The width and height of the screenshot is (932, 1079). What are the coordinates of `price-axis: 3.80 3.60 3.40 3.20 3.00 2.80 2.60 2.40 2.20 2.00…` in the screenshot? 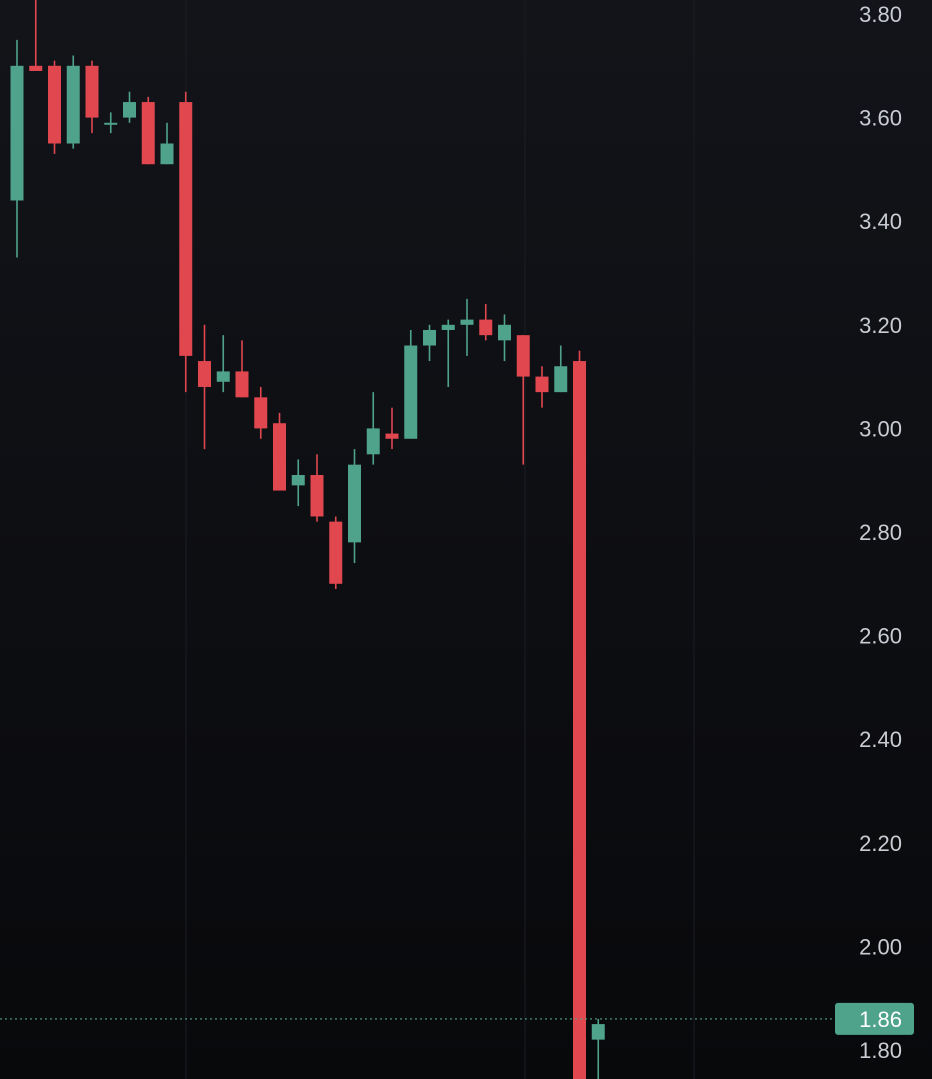 It's located at (880, 532).